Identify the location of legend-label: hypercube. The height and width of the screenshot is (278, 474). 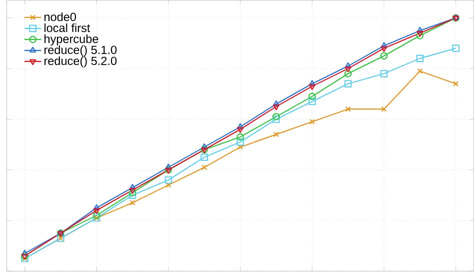
(71, 40).